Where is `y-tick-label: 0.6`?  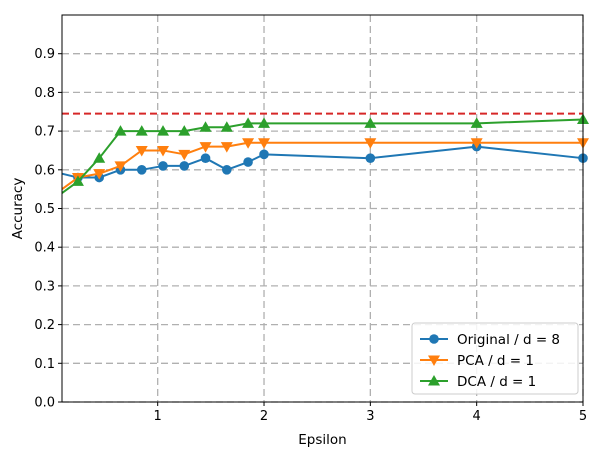
y-tick-label: 0.6 is located at coordinates (44, 170).